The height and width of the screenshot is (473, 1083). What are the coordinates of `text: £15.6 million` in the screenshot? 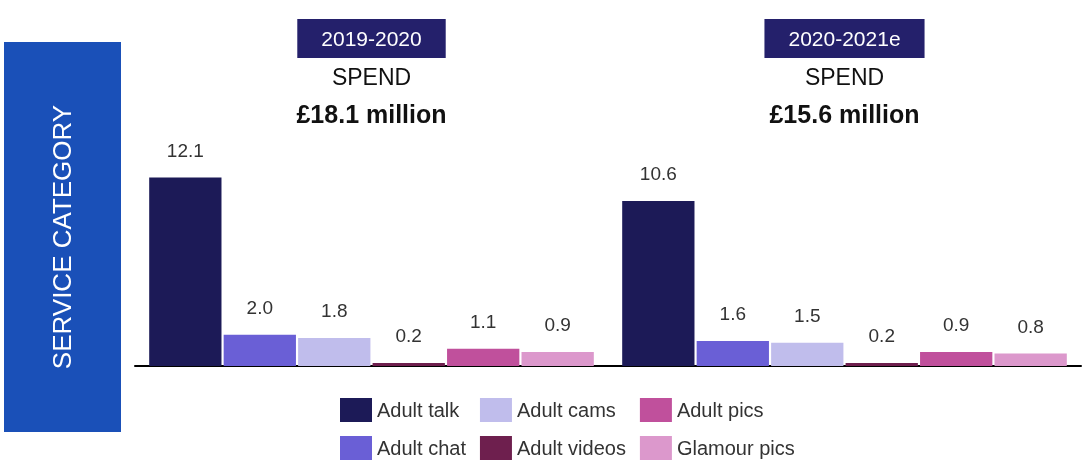 It's located at (844, 114).